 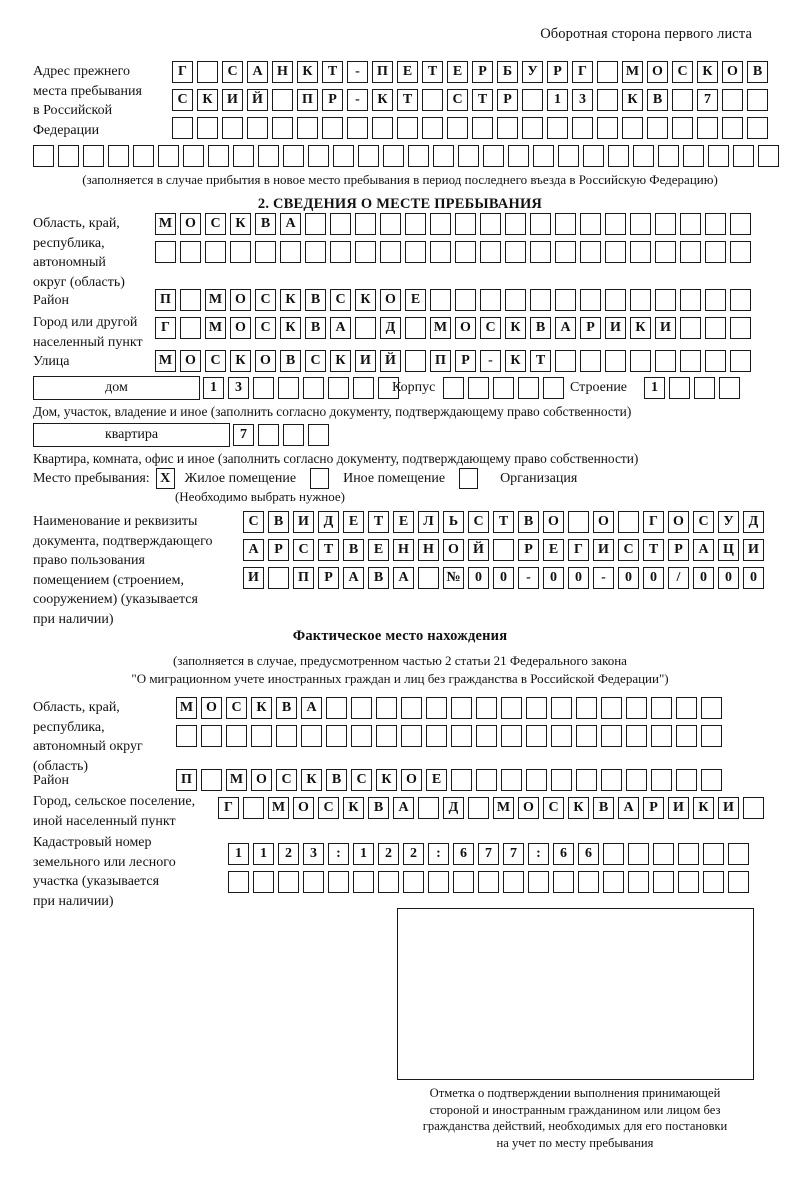 What do you see at coordinates (365, 361) in the screenshot?
I see `street-cell-8: И` at bounding box center [365, 361].